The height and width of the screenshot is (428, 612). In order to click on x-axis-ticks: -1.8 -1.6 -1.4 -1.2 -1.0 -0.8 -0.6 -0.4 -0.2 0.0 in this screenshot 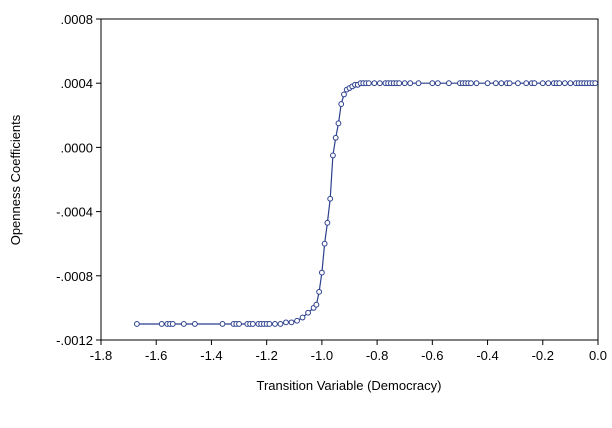, I will do `click(348, 351)`.